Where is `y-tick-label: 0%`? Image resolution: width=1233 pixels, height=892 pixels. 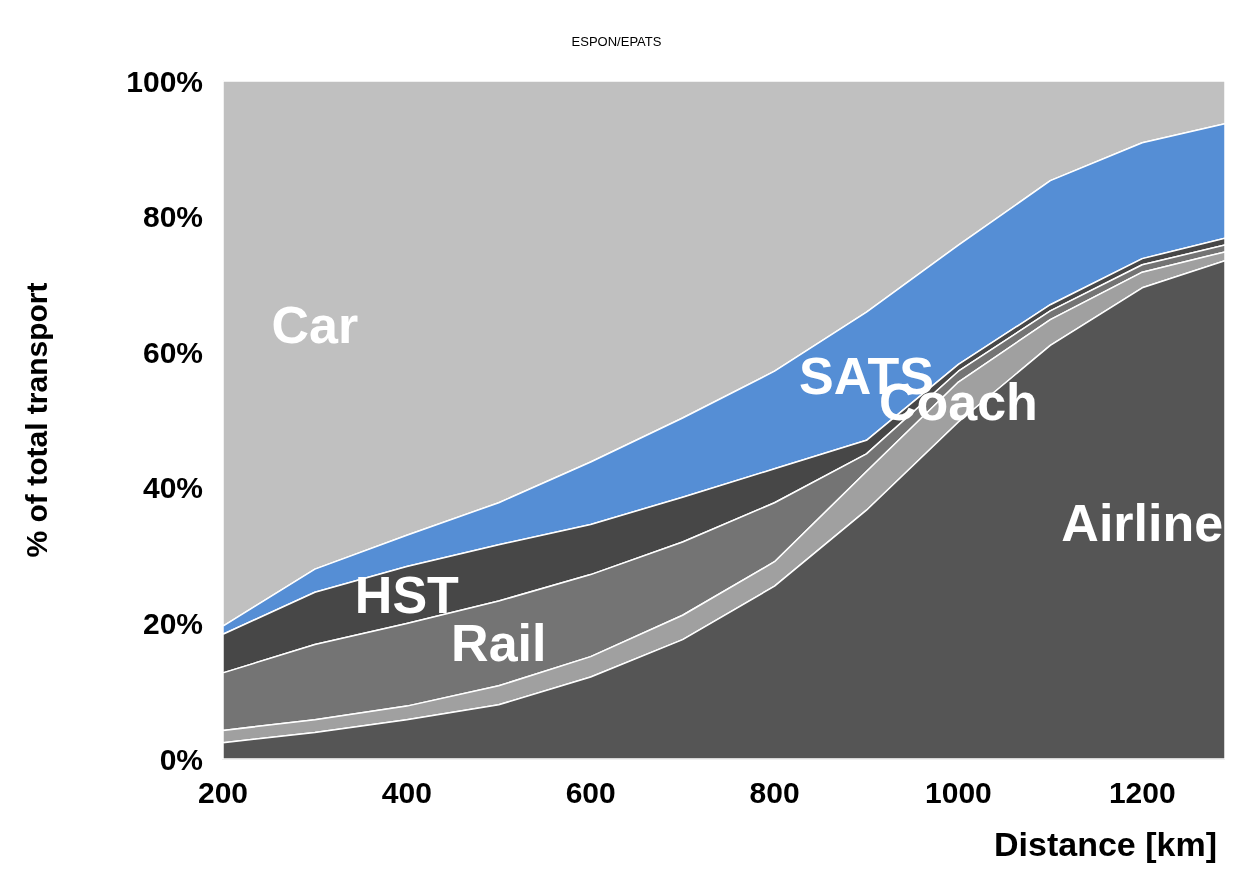
y-tick-label: 0% is located at coordinates (181, 759).